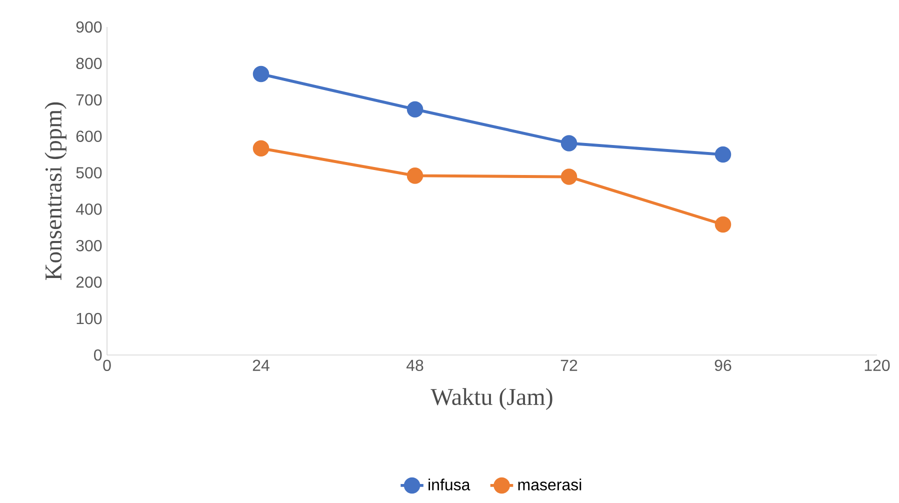 This screenshot has width=899, height=503. Describe the element at coordinates (89, 318) in the screenshot. I see `y-tick-label: 100` at that location.